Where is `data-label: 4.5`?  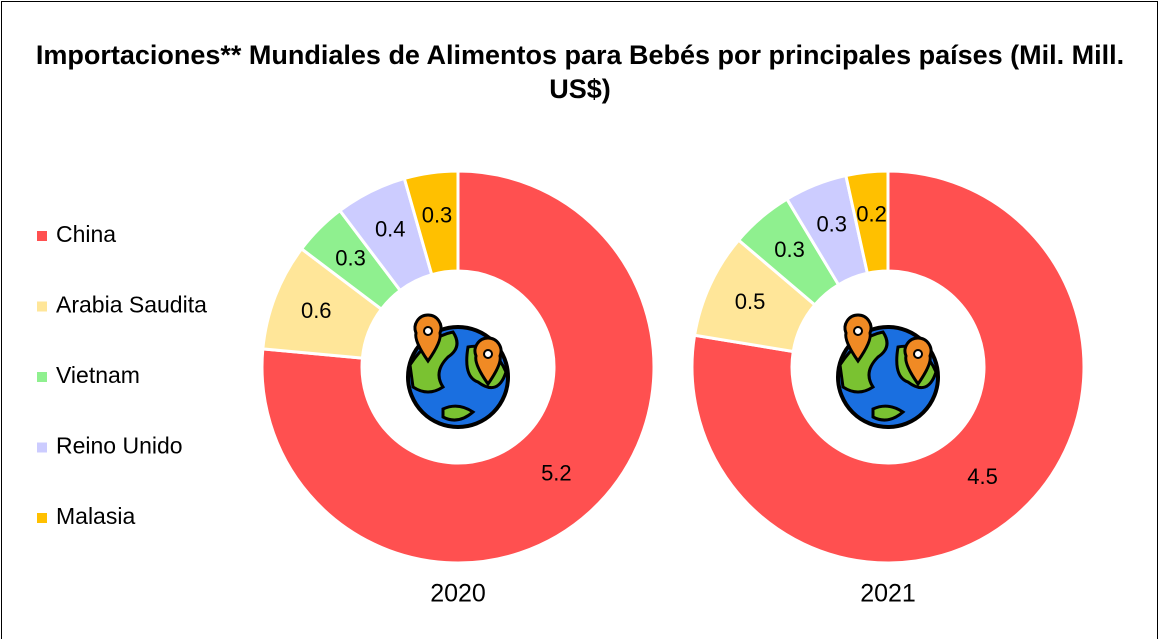
data-label: 4.5 is located at coordinates (982, 476).